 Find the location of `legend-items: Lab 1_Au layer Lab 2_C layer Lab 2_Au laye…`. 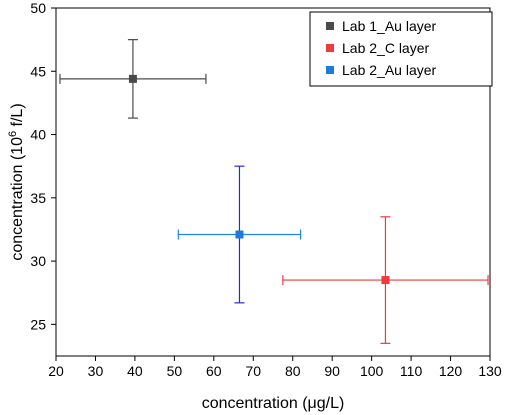

legend-items: Lab 1_Au layer Lab 2_C layer Lab 2_Au laye… is located at coordinates (381, 48).